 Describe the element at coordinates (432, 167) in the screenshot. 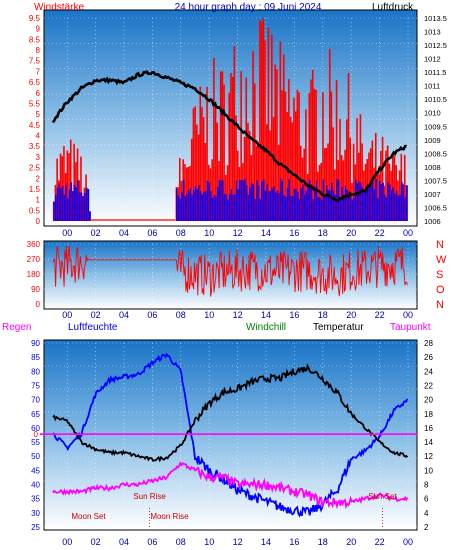

I see `wind-right-tick: 1008` at that location.